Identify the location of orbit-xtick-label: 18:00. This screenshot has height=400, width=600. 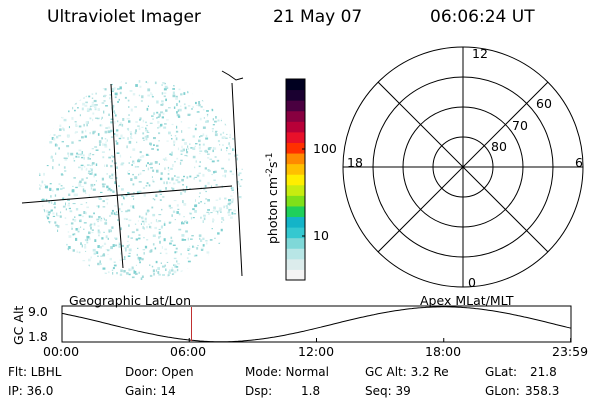
(443, 351).